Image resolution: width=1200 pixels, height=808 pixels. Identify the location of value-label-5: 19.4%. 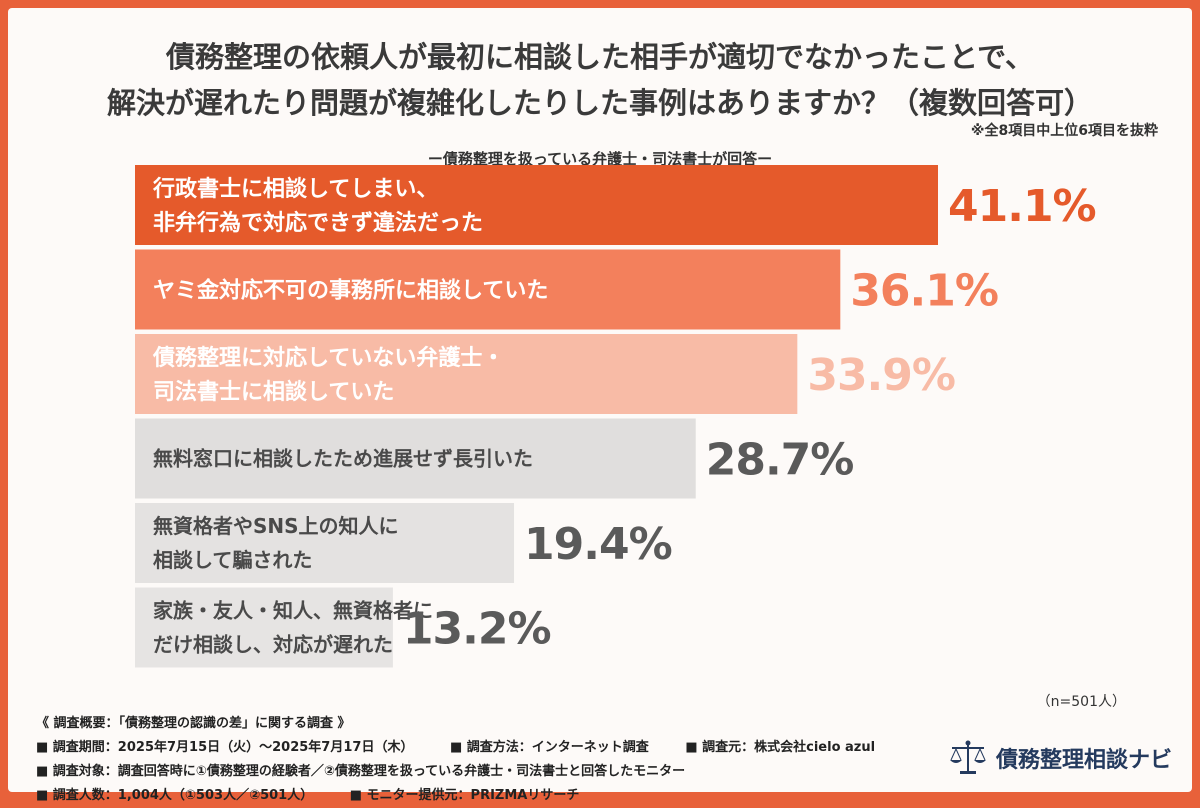
(598, 544).